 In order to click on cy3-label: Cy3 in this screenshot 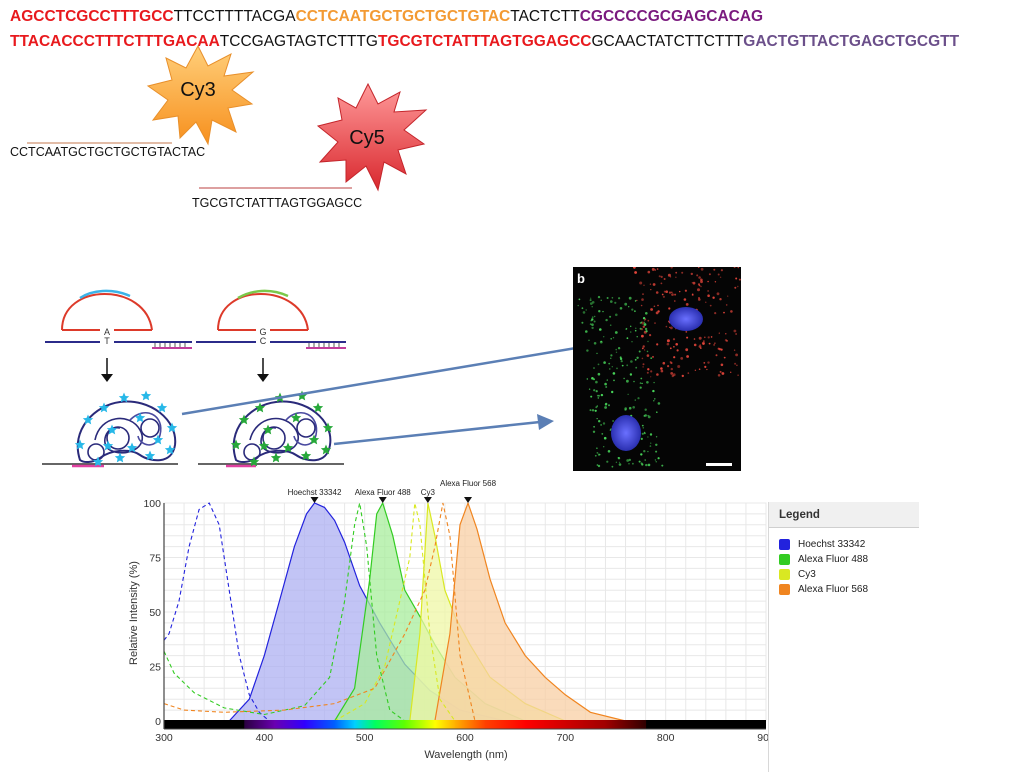, I will do `click(198, 90)`.